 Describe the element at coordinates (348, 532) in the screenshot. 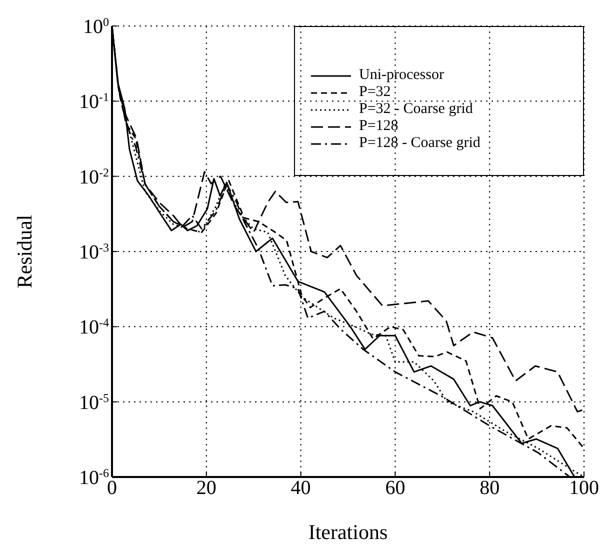

I see `x-axis-title: Iterations` at that location.